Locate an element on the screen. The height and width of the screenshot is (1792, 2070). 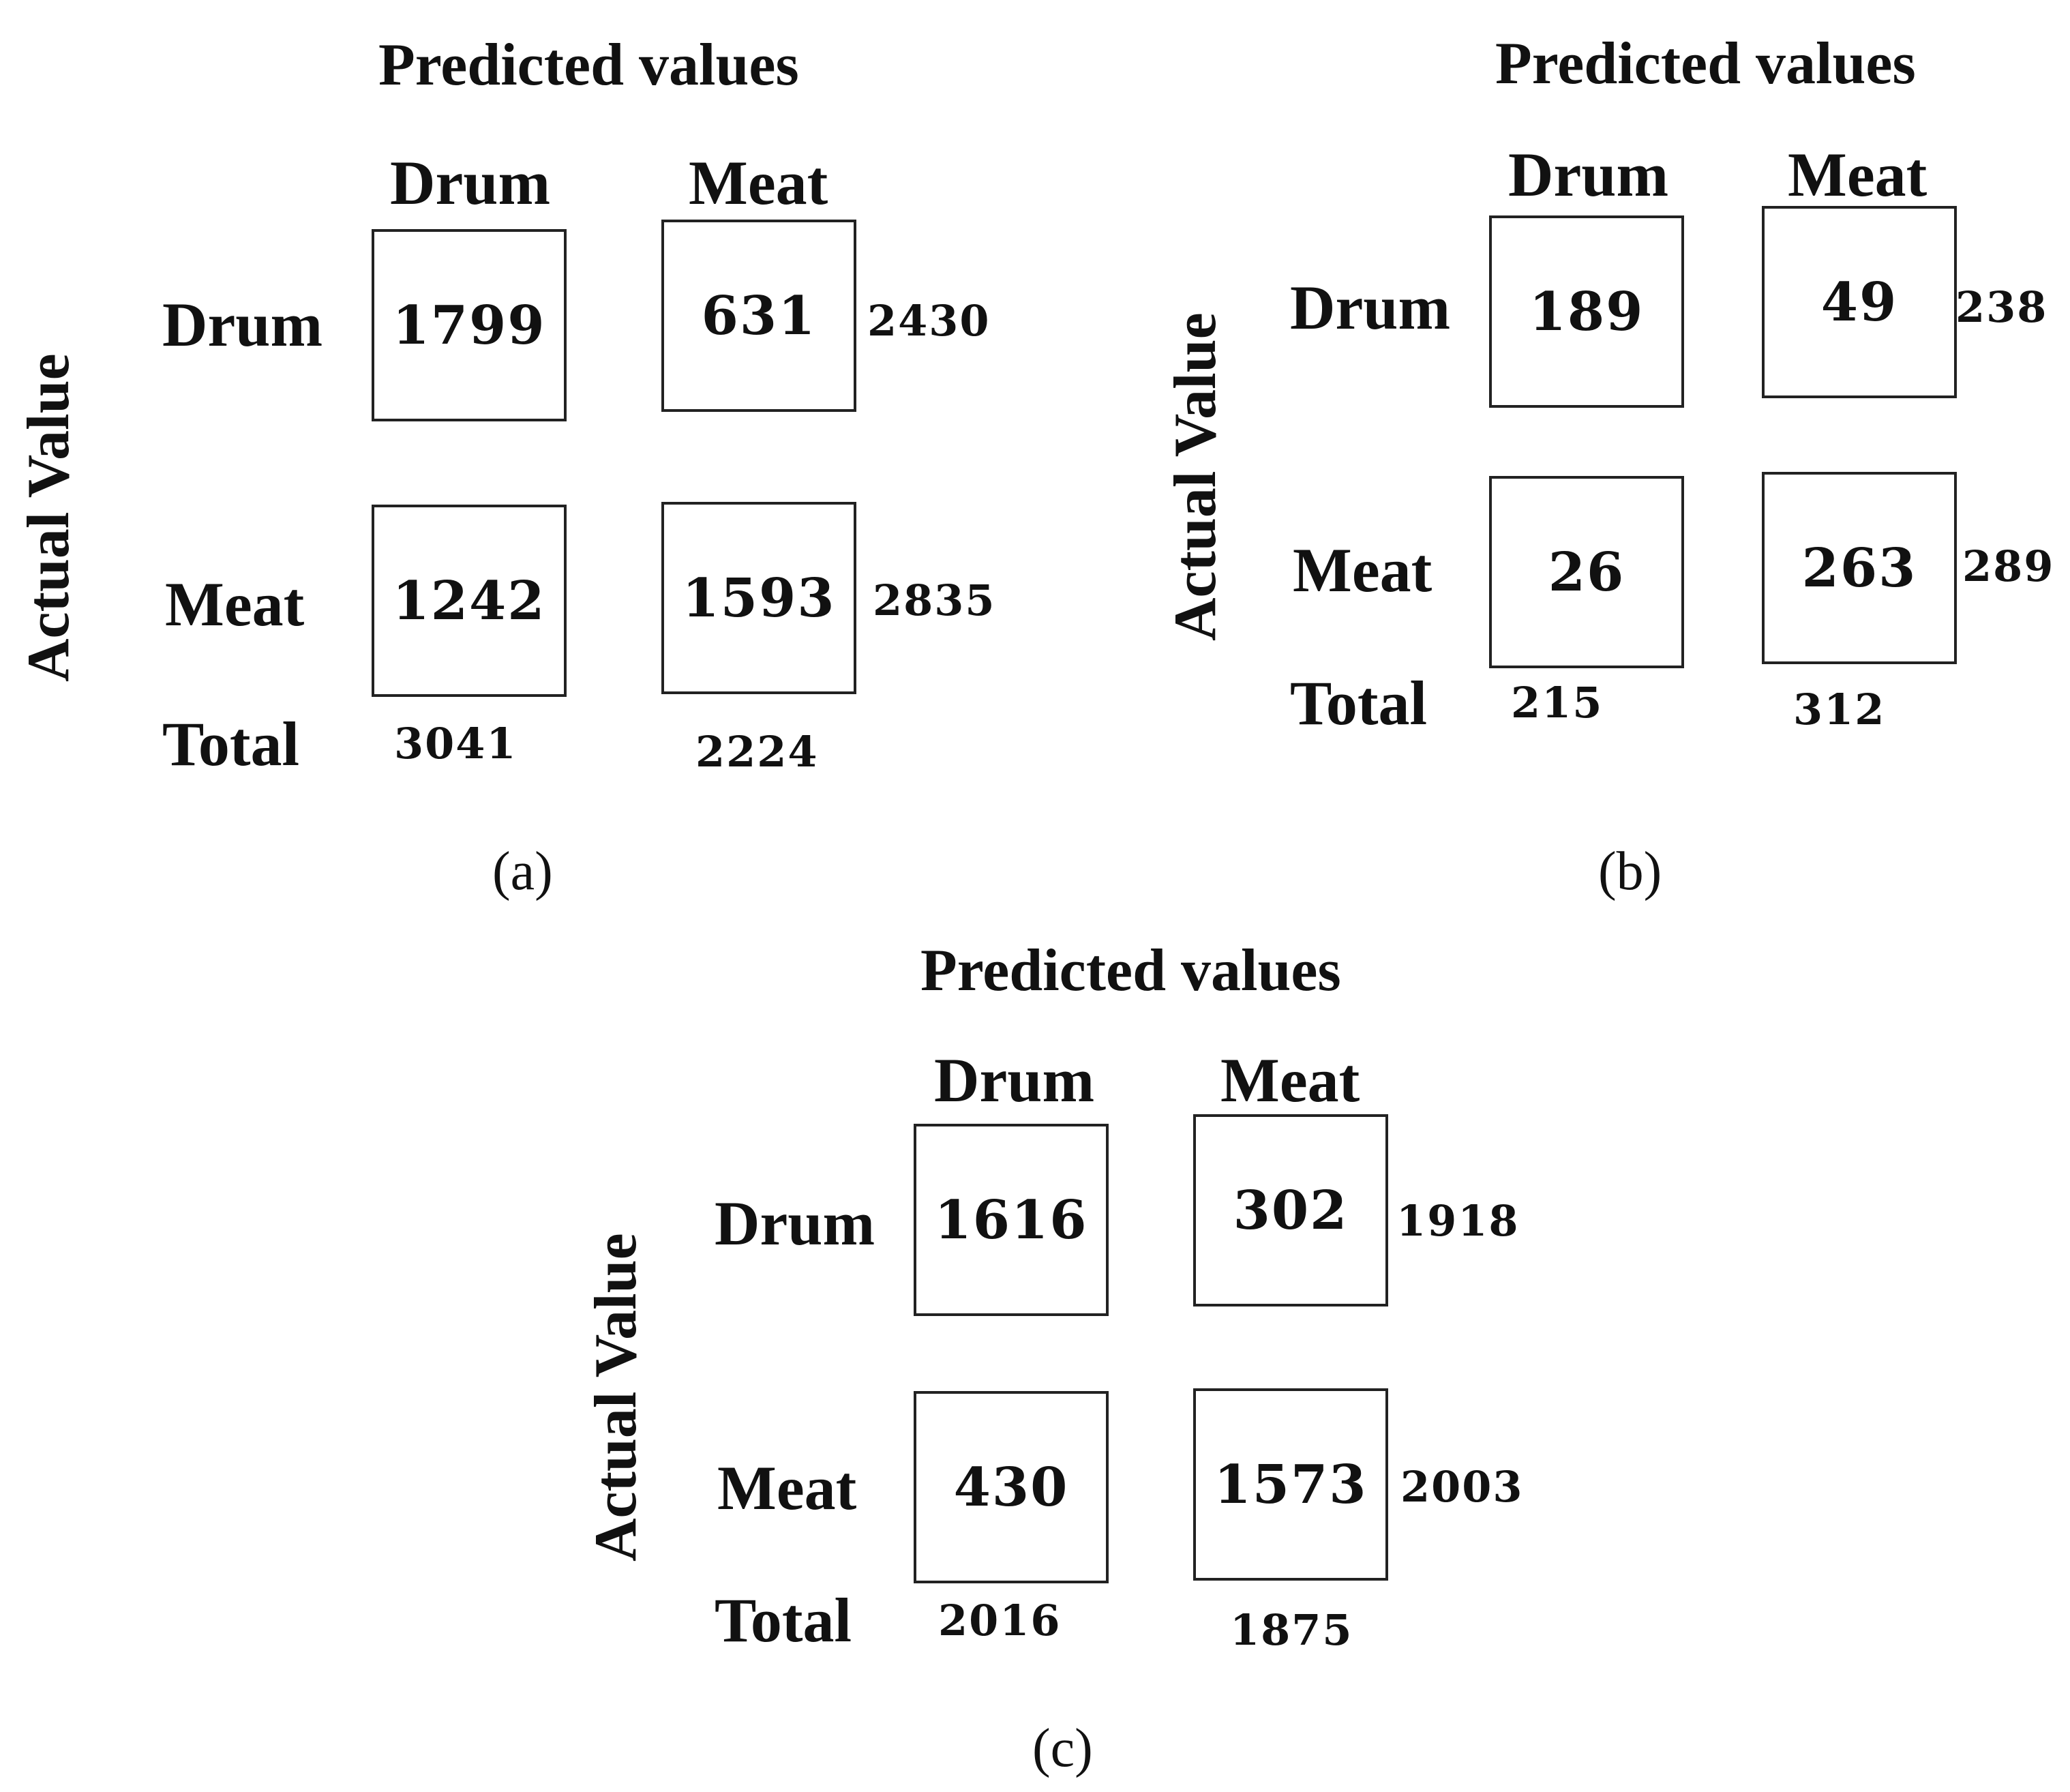
row-total-drum: 238 is located at coordinates (2001, 307).